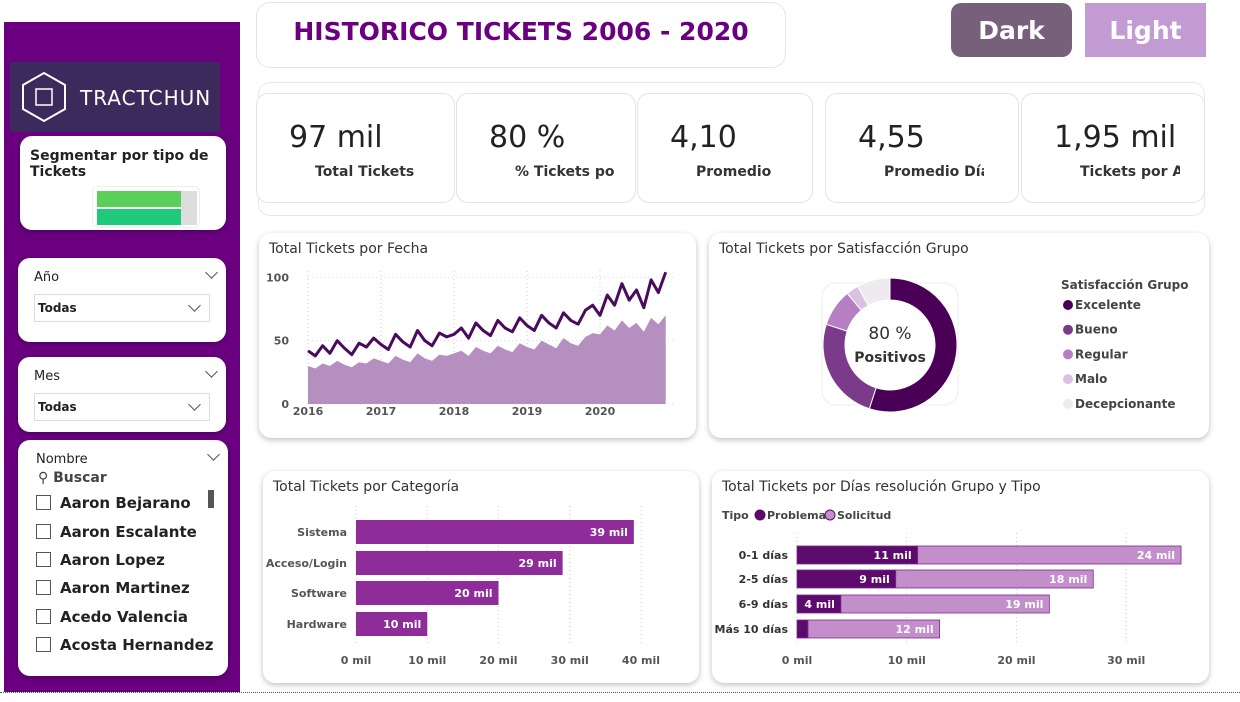 This screenshot has width=1240, height=702. Describe the element at coordinates (146, 207) in the screenshot. I see `segment-button` at that location.